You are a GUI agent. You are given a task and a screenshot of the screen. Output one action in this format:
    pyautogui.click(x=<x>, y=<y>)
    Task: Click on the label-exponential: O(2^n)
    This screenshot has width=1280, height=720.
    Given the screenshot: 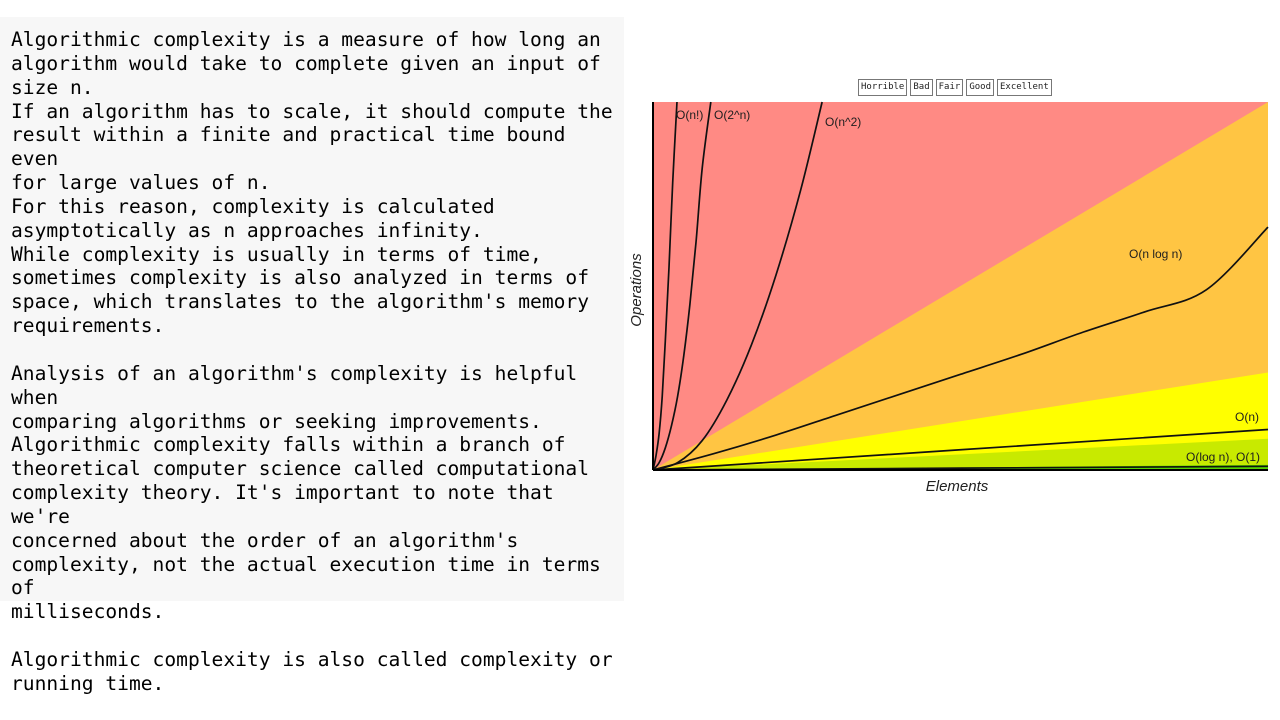 What is the action you would take?
    pyautogui.click(x=732, y=115)
    